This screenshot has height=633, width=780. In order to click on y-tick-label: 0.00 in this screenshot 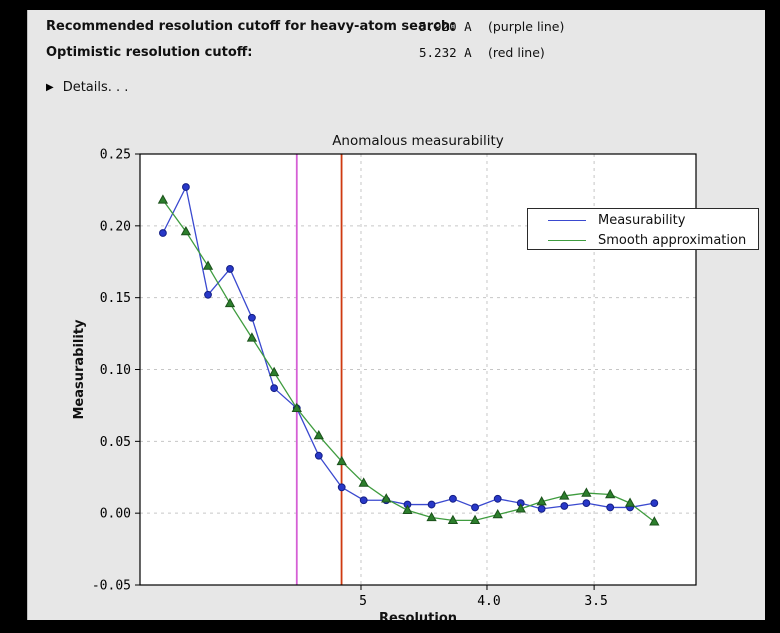, I will do `click(115, 514)`.